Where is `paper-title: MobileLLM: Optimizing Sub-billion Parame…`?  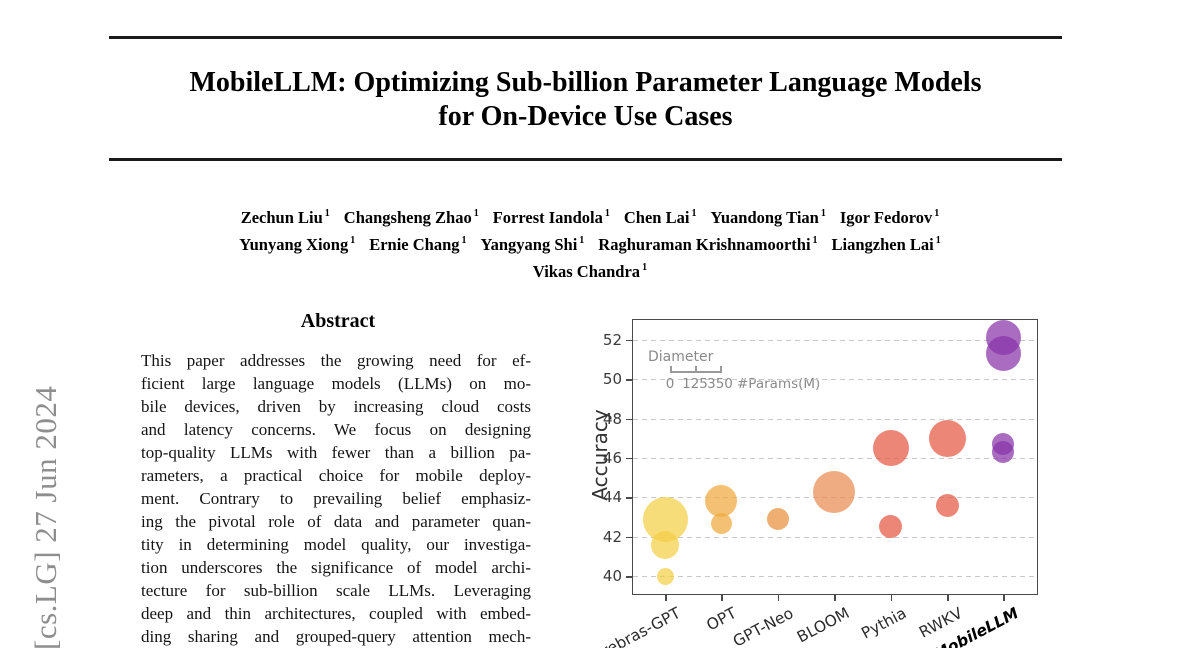
paper-title: MobileLLM: Optimizing Sub-billion Parame… is located at coordinates (585, 100).